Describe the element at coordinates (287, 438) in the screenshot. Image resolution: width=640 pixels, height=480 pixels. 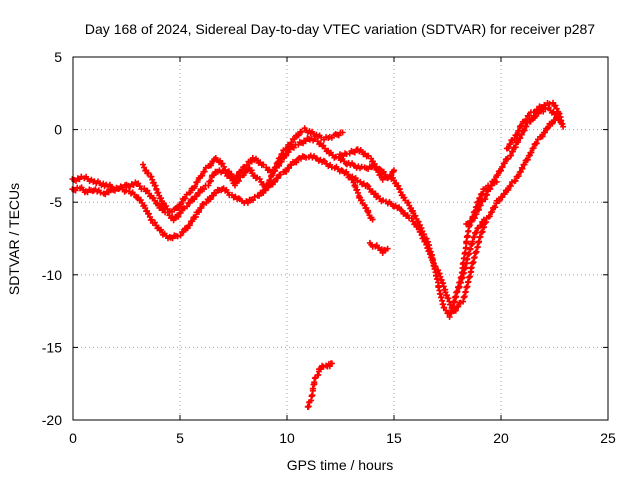
I see `x-tick-label: 10` at that location.